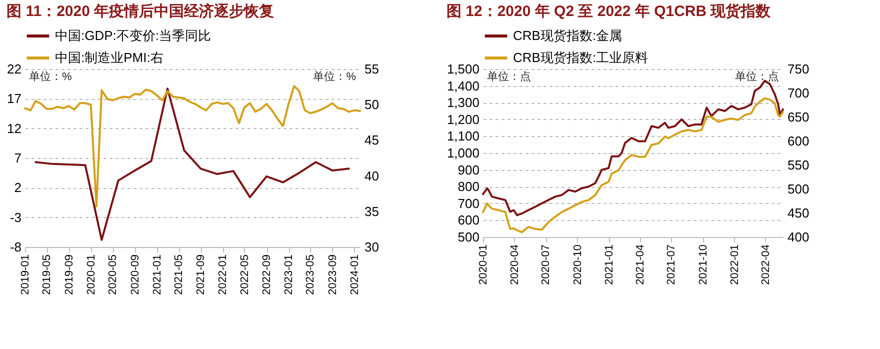 The width and height of the screenshot is (880, 349). I want to click on y-tick-label: 1,500, so click(463, 69).